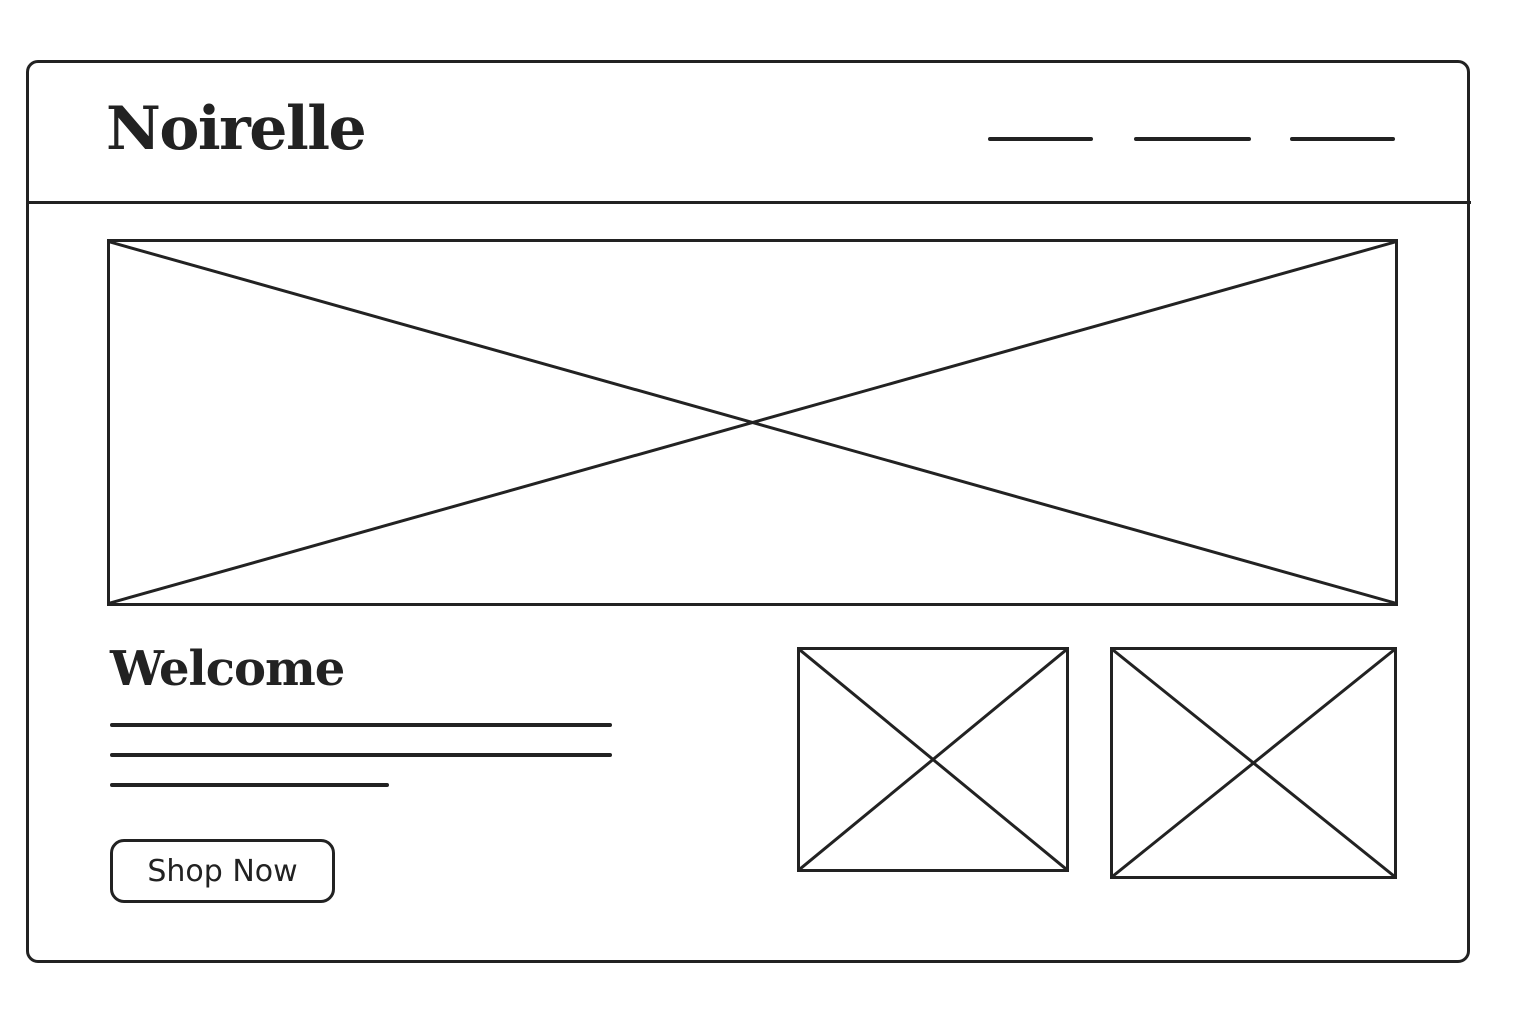 The width and height of the screenshot is (1536, 1024). Describe the element at coordinates (749, 202) in the screenshot. I see `header-divider` at that location.